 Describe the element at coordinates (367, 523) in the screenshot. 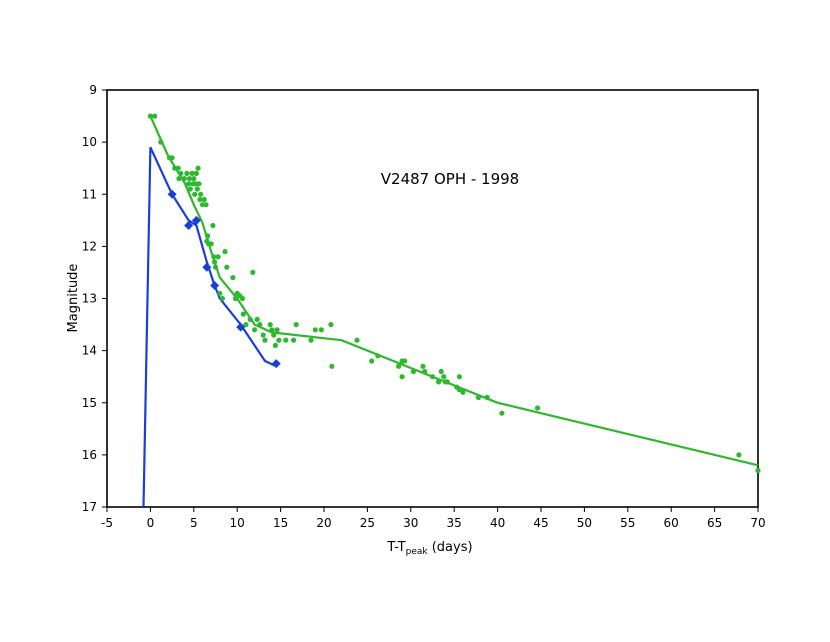

I see `x-tick-label: 25` at that location.